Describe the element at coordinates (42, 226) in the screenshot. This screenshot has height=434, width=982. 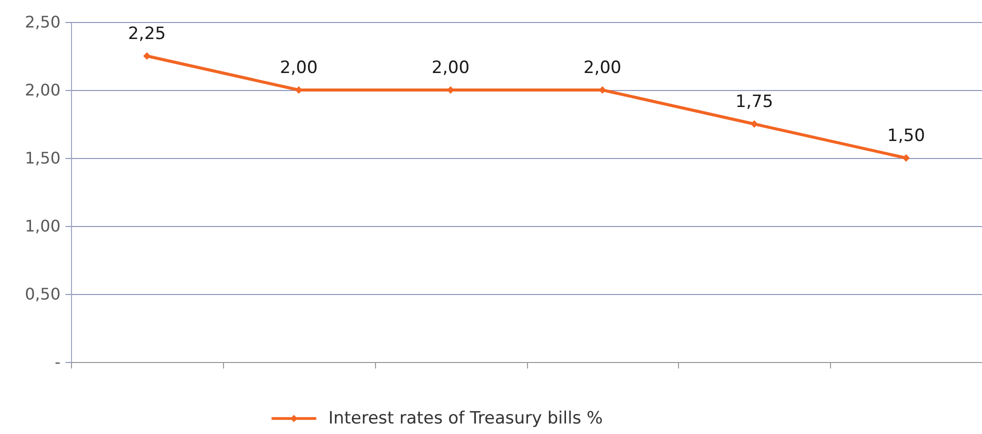
I see `y-tick-label: 1,00` at that location.